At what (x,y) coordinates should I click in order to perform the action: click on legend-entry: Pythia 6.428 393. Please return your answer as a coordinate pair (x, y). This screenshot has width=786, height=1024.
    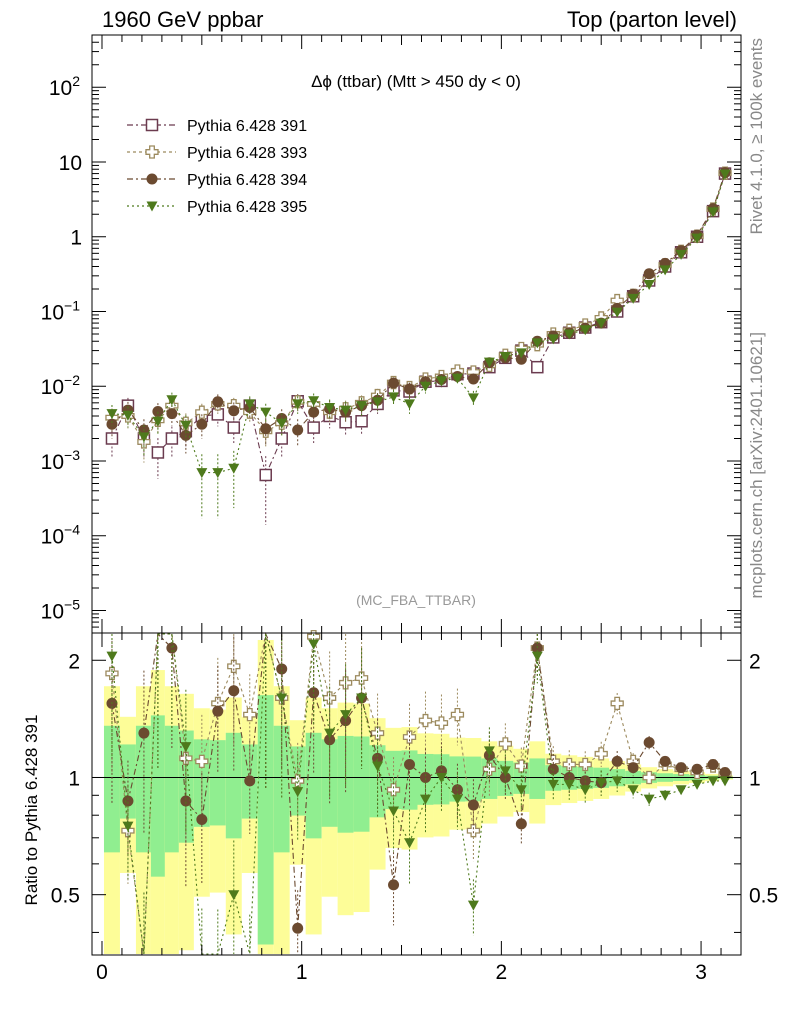
    Looking at the image, I should click on (217, 153).